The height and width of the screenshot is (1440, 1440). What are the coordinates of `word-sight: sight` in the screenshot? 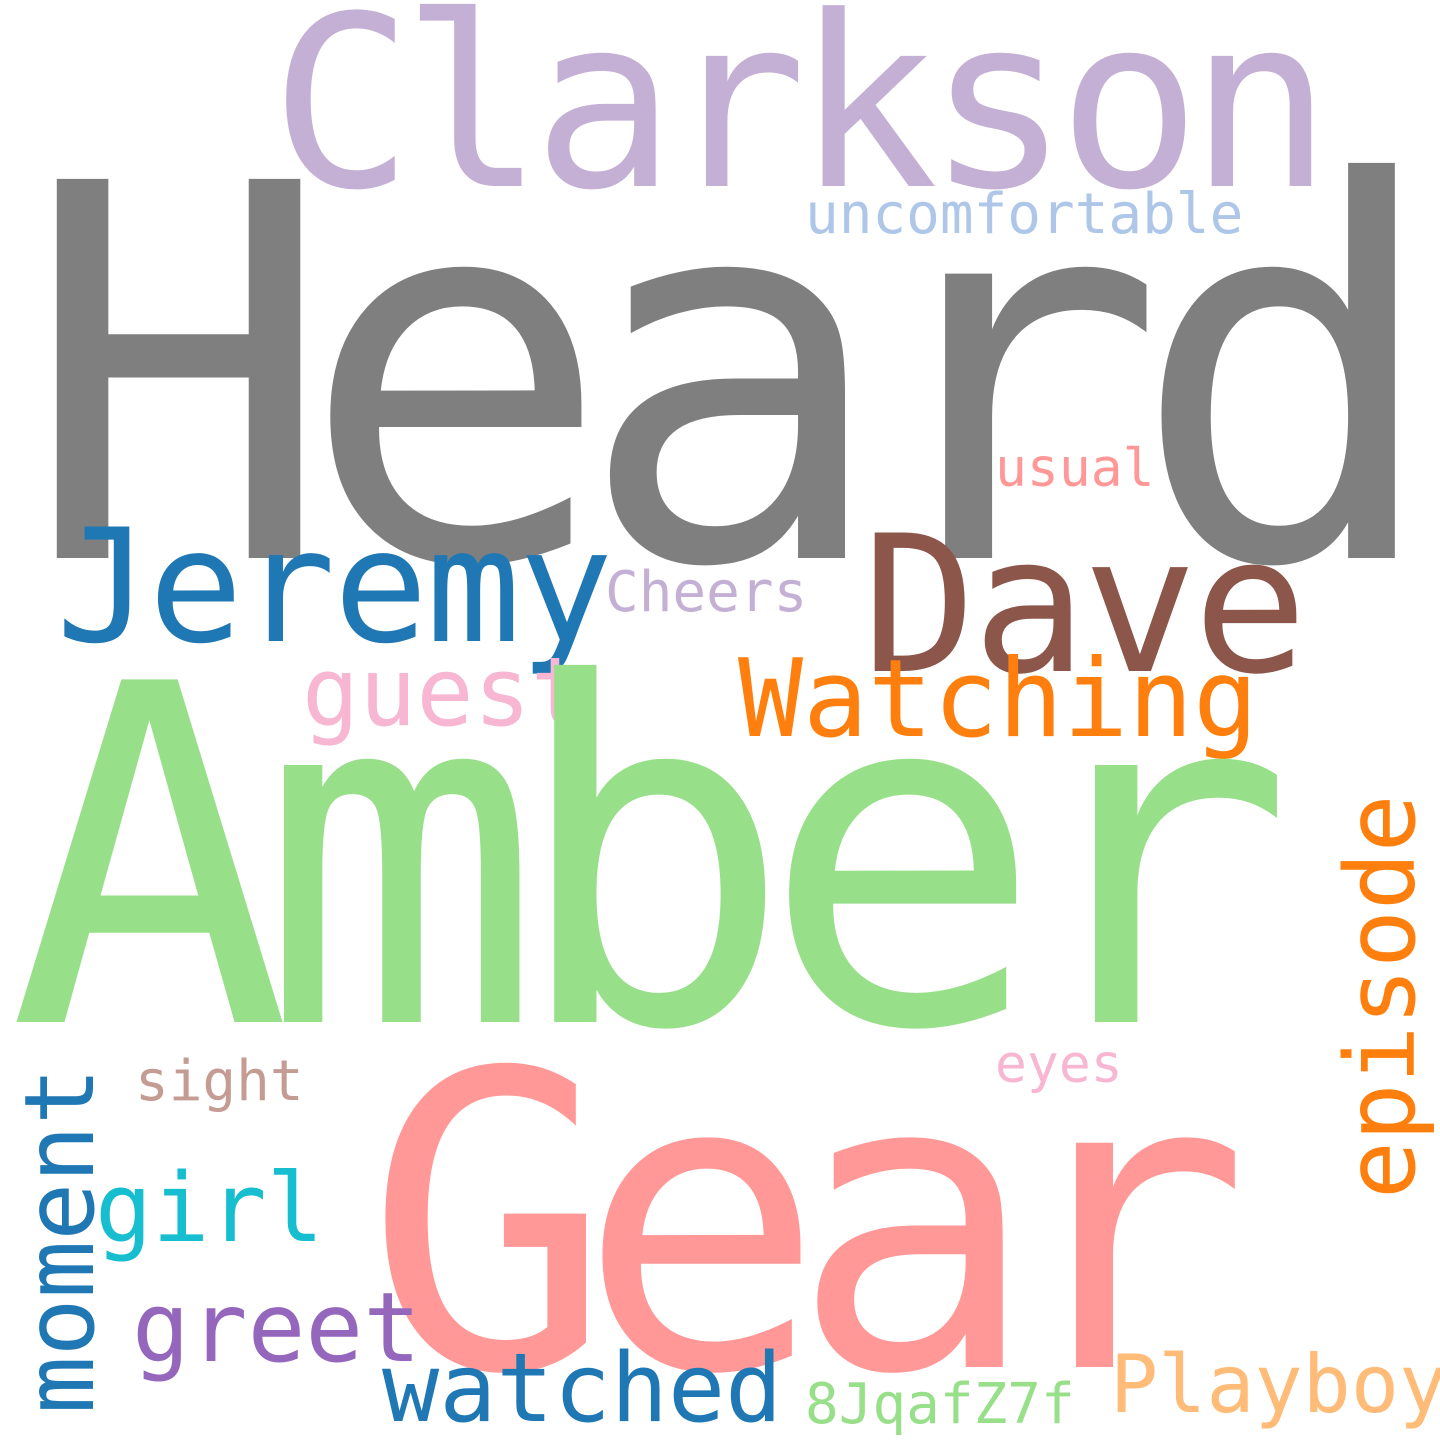 It's located at (219, 1081).